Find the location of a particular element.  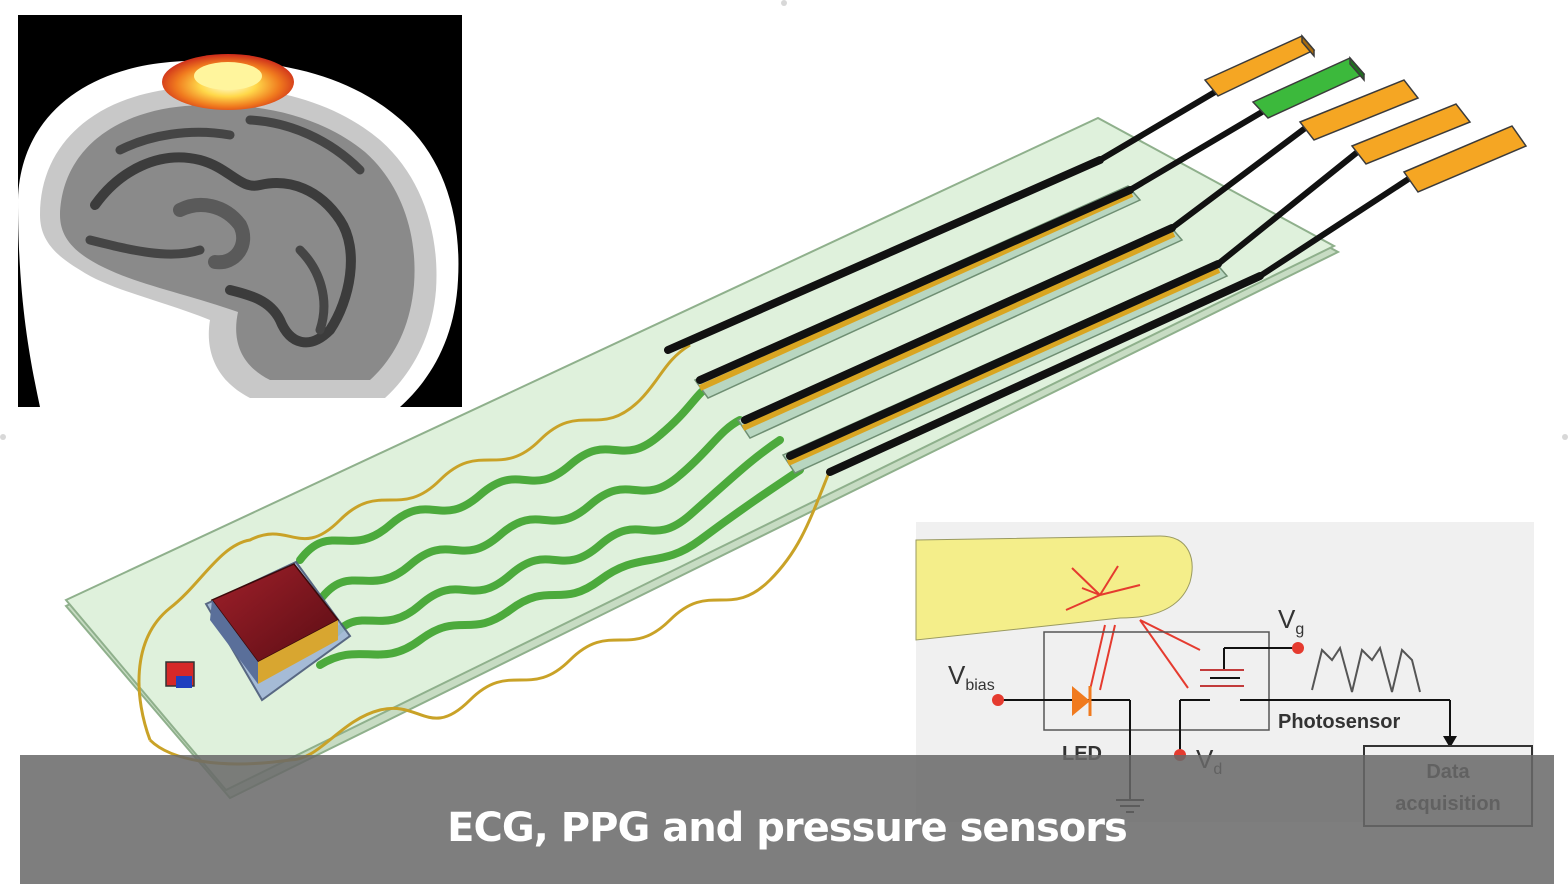

photosensor-label: Photosensor is located at coordinates (1339, 722).